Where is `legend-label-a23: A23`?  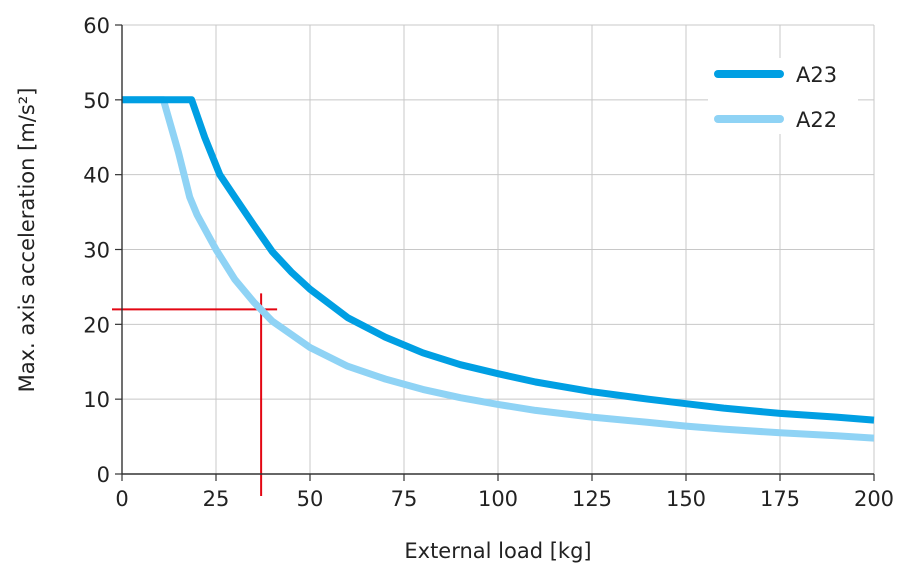 legend-label-a23: A23 is located at coordinates (816, 75).